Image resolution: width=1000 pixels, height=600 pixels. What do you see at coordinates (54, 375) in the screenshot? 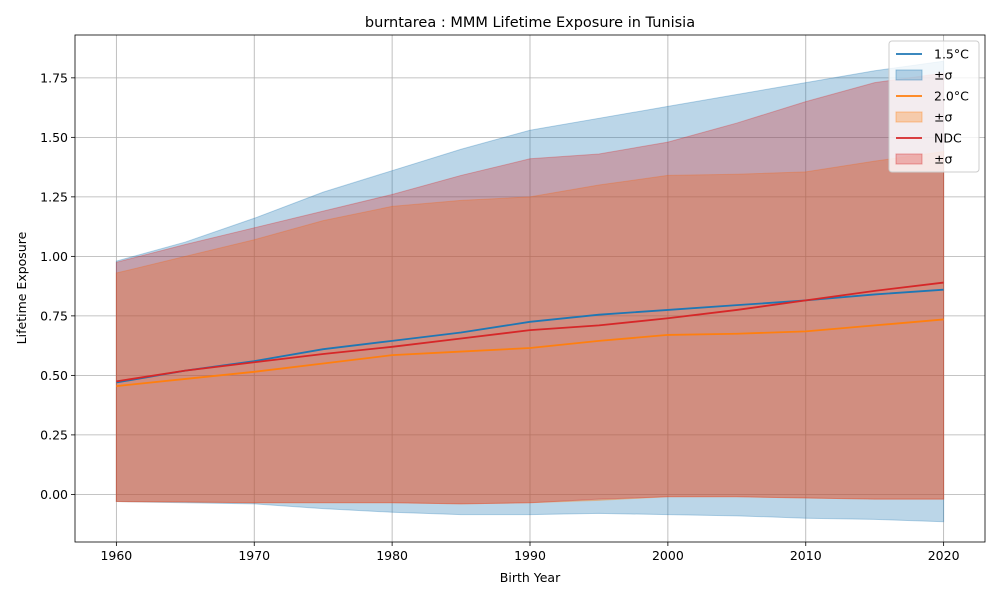
I see `y-tick-label: 0.50` at bounding box center [54, 375].